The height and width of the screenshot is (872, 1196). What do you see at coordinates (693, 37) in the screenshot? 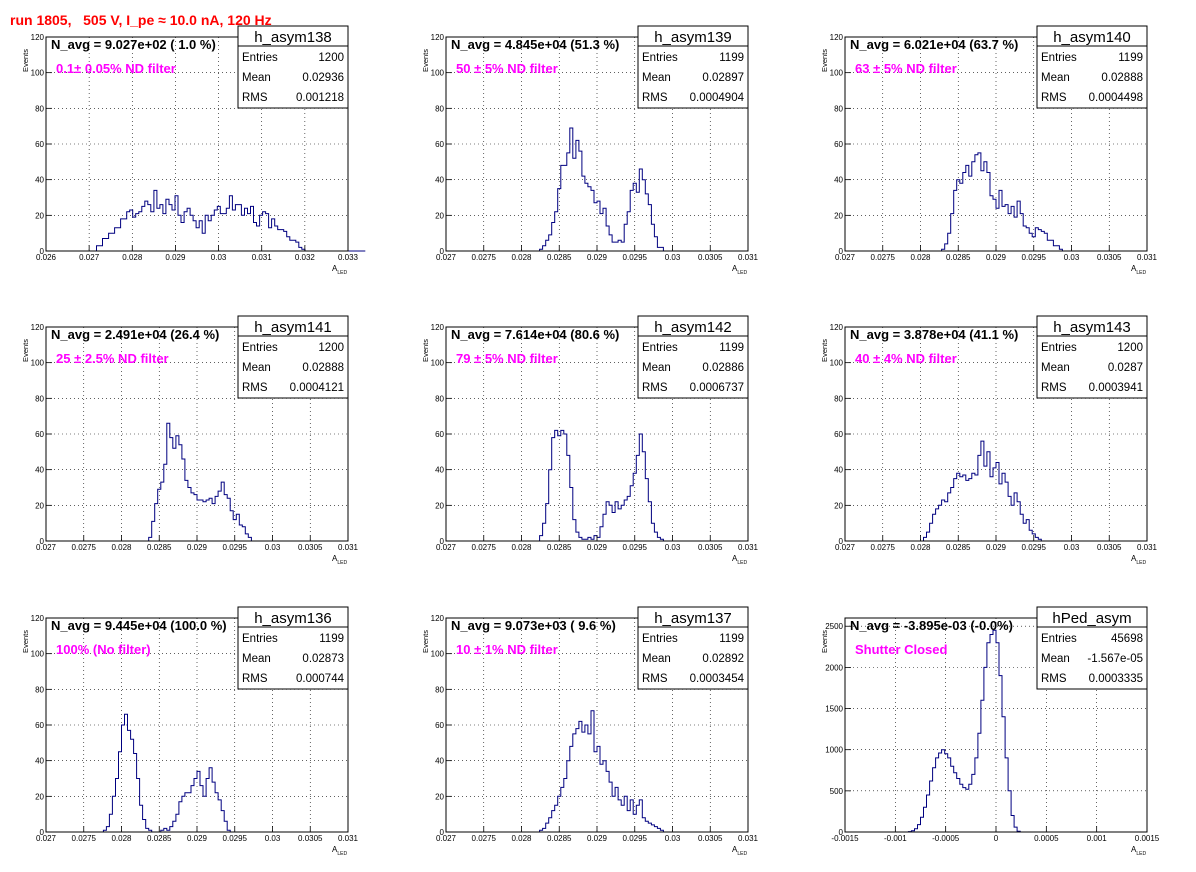
I see `histogram-name: h_asym139` at bounding box center [693, 37].